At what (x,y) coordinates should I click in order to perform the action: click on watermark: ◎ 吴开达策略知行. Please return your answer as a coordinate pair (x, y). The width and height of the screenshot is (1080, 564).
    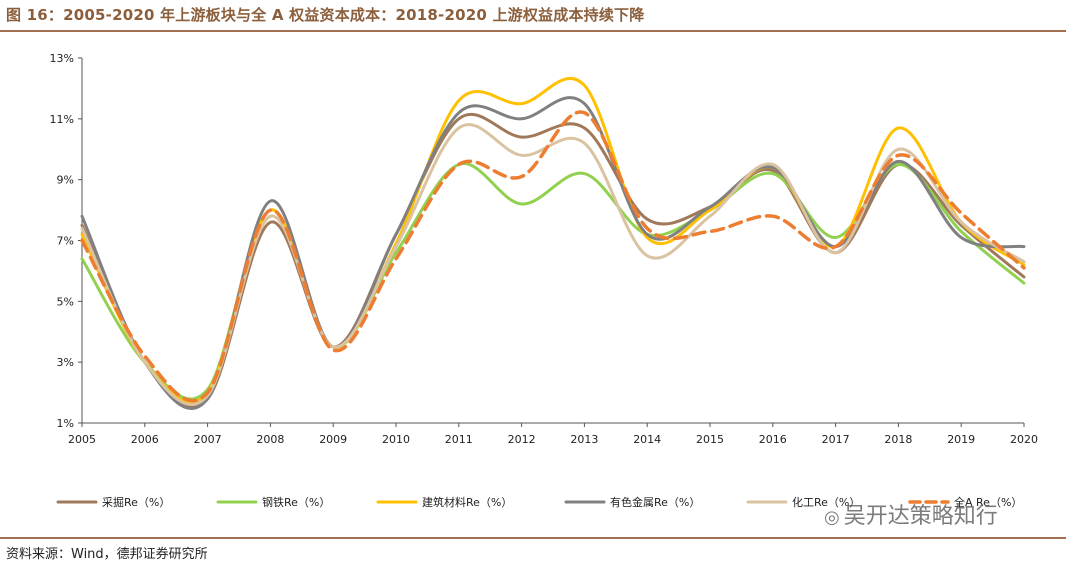
    Looking at the image, I should click on (911, 514).